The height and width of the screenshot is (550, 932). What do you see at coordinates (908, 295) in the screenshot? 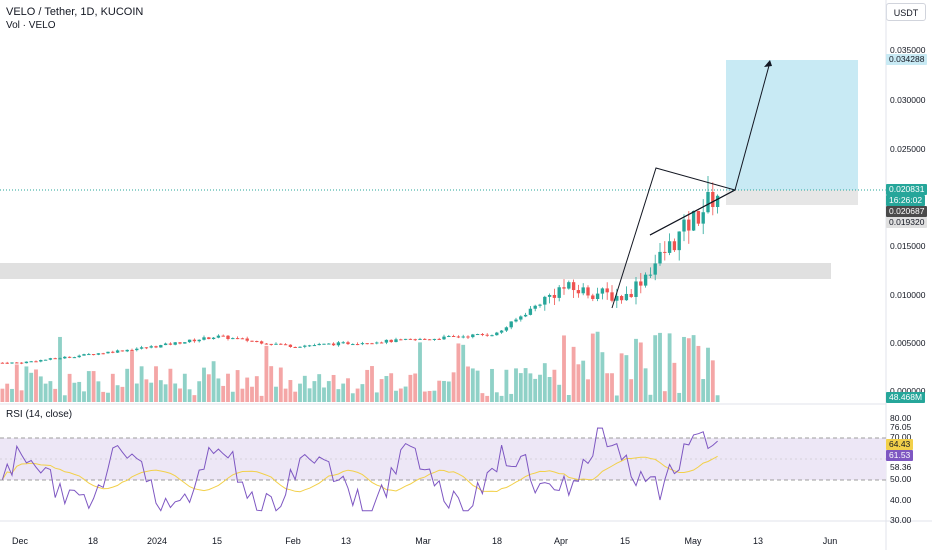
I see `price-tick: 0.010000` at bounding box center [908, 295].